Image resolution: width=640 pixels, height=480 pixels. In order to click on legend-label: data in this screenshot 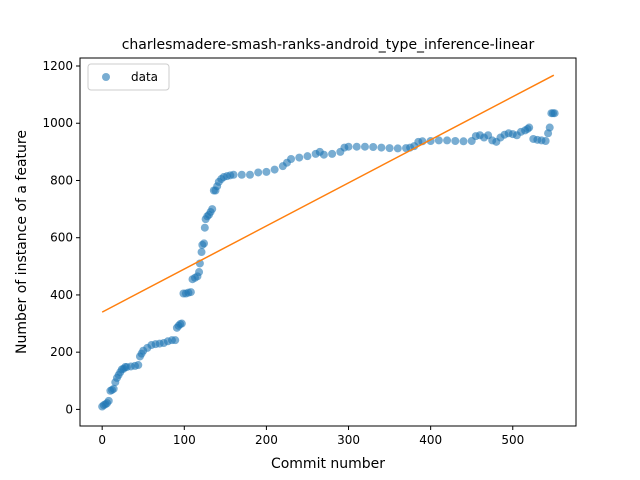, I will do `click(144, 77)`.